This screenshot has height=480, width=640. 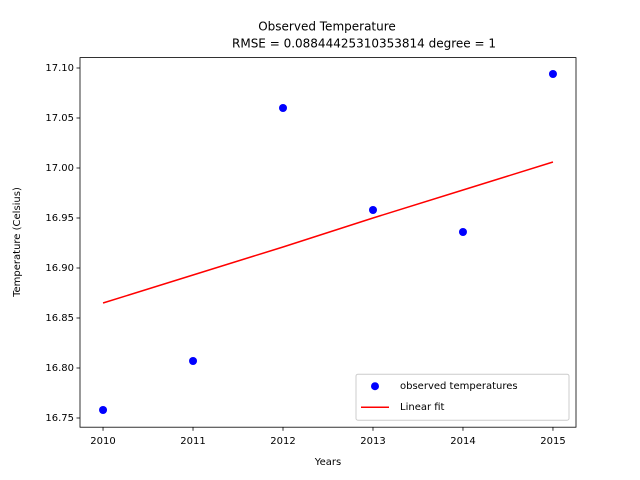 What do you see at coordinates (282, 441) in the screenshot?
I see `x-tick-label: 2012` at bounding box center [282, 441].